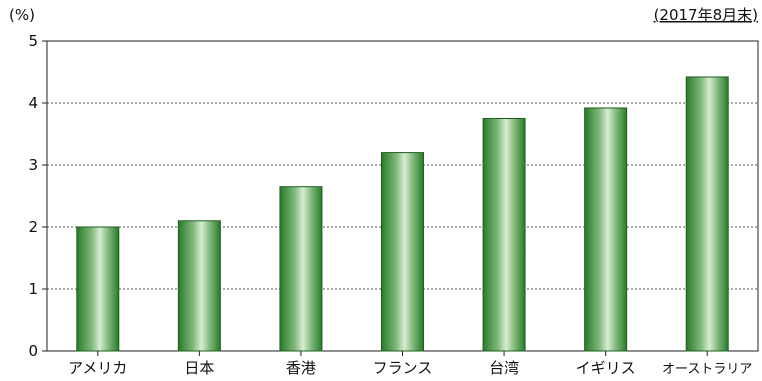  What do you see at coordinates (199, 368) in the screenshot?
I see `x-category-label: 日本` at bounding box center [199, 368].